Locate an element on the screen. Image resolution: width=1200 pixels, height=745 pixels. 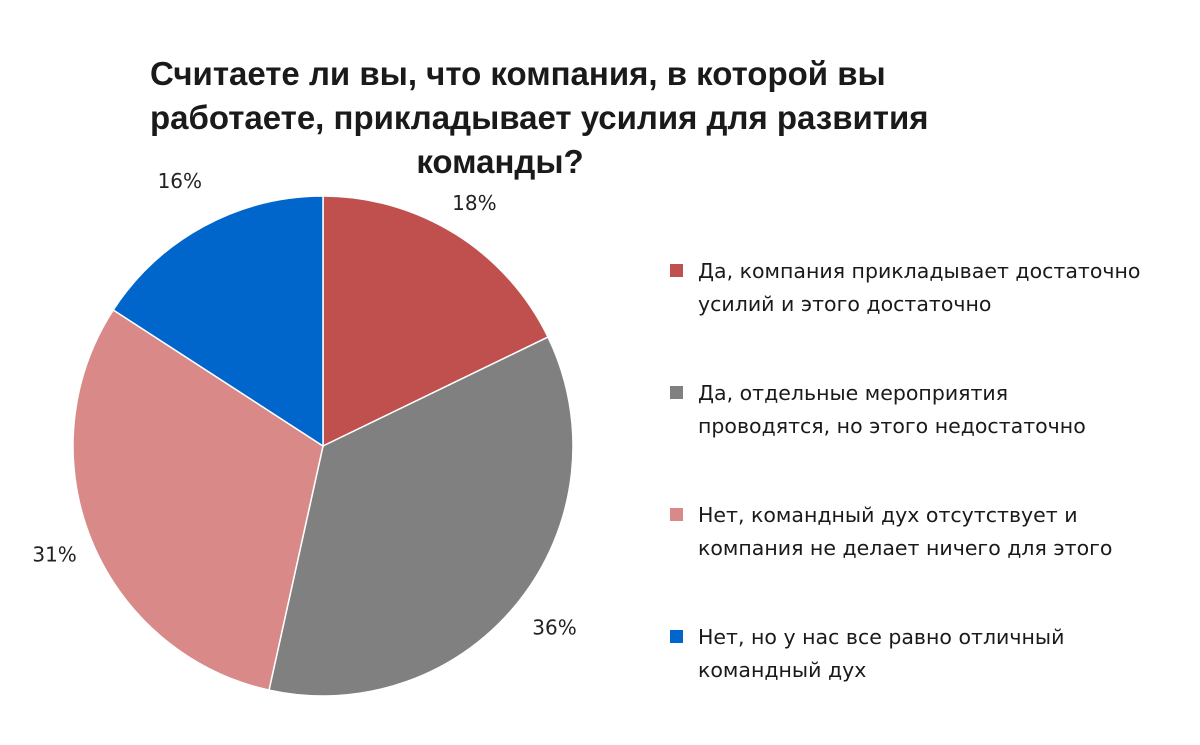
legend-label-line: усилий и этого достаточно is located at coordinates (845, 304).